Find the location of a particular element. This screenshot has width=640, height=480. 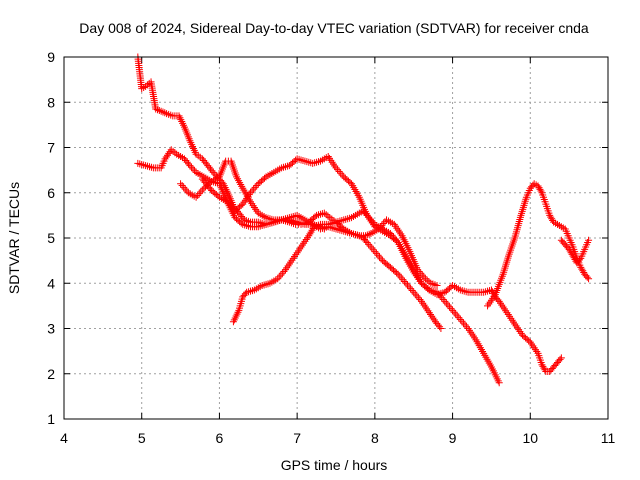

x-tick-label: 5 is located at coordinates (142, 438).